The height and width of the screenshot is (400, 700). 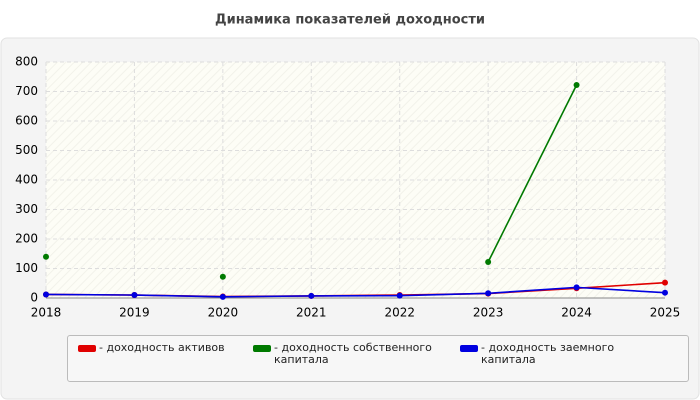 I want to click on x-tick-label: 2023, so click(x=488, y=313).